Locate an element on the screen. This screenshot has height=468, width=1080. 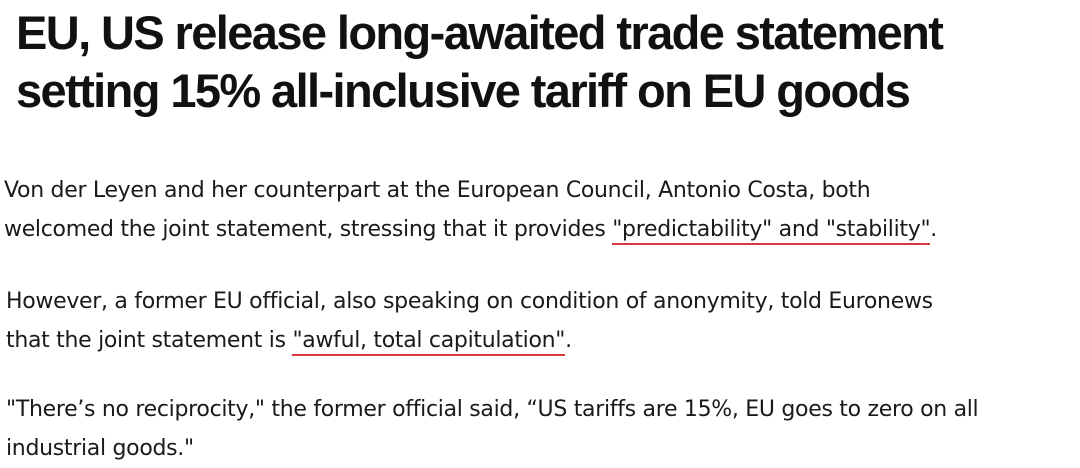
paragraph-2-period: . is located at coordinates (568, 340).